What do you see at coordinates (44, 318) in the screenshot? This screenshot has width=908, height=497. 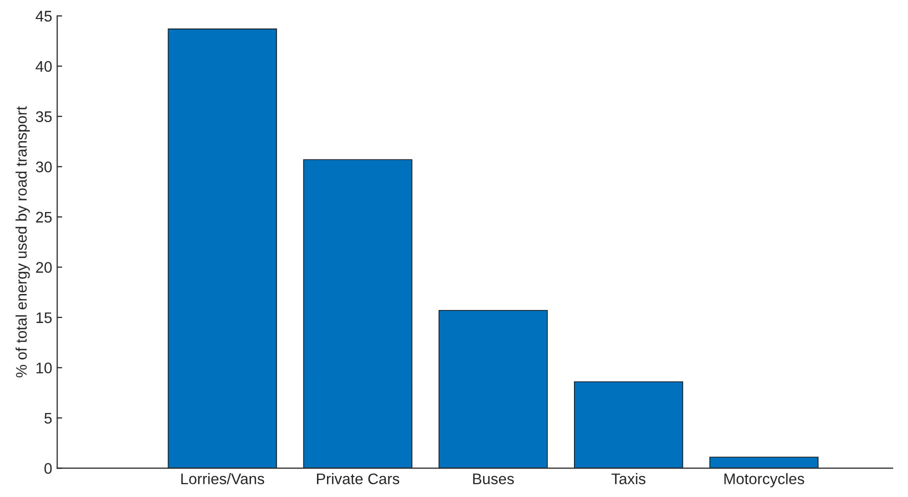 I see `y-tick-label: 15` at bounding box center [44, 318].